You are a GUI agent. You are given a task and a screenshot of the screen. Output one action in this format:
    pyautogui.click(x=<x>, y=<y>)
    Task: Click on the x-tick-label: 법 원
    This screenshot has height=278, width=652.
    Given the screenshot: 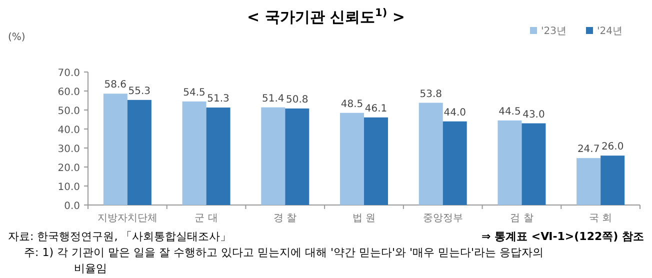 What is the action you would take?
    pyautogui.click(x=364, y=218)
    